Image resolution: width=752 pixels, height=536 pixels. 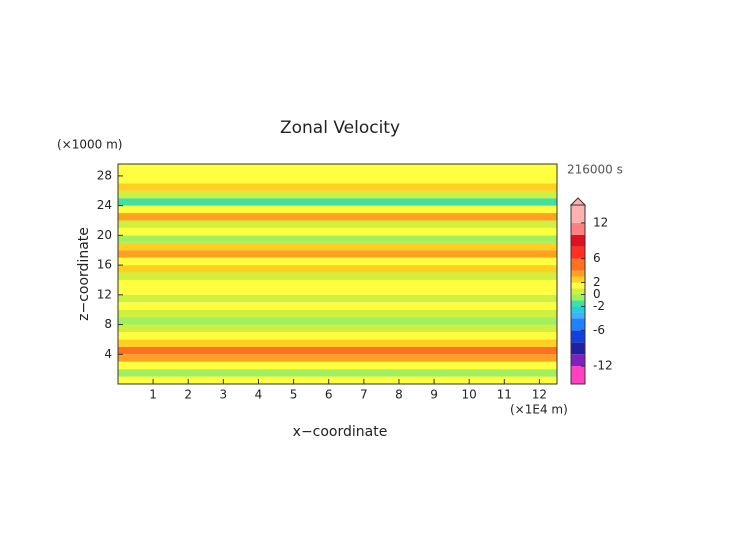 What do you see at coordinates (340, 128) in the screenshot?
I see `chart-title: Zonal Velocity` at bounding box center [340, 128].